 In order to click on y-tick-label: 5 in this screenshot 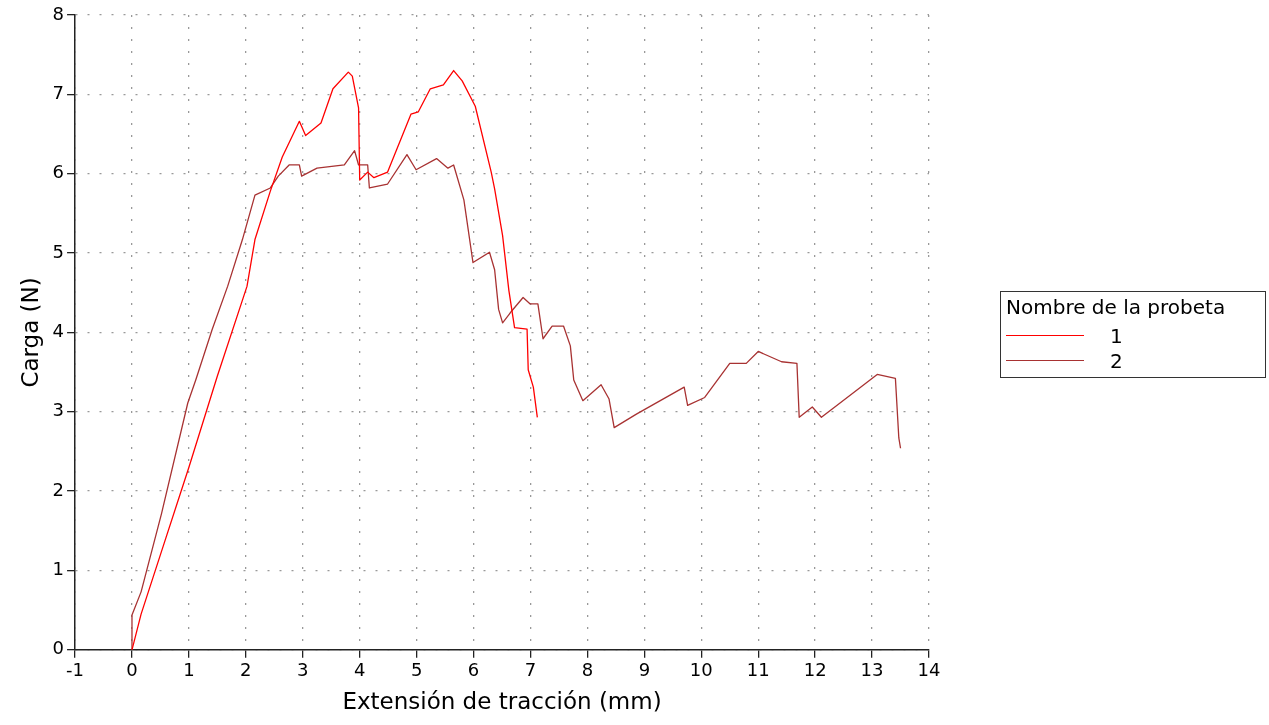, I will do `click(58, 251)`.